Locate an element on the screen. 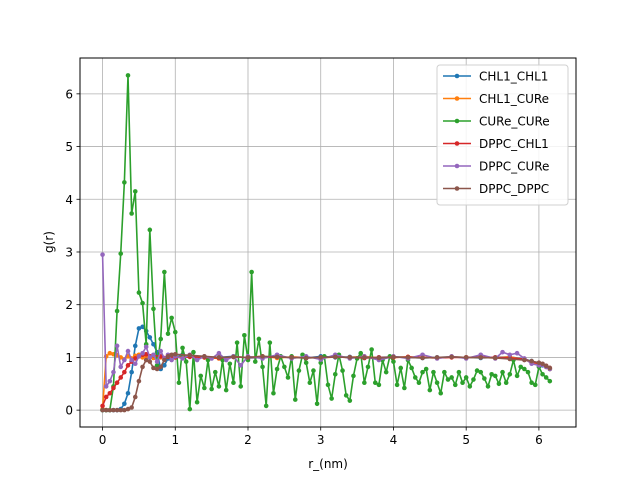  legend-box is located at coordinates (502, 135).